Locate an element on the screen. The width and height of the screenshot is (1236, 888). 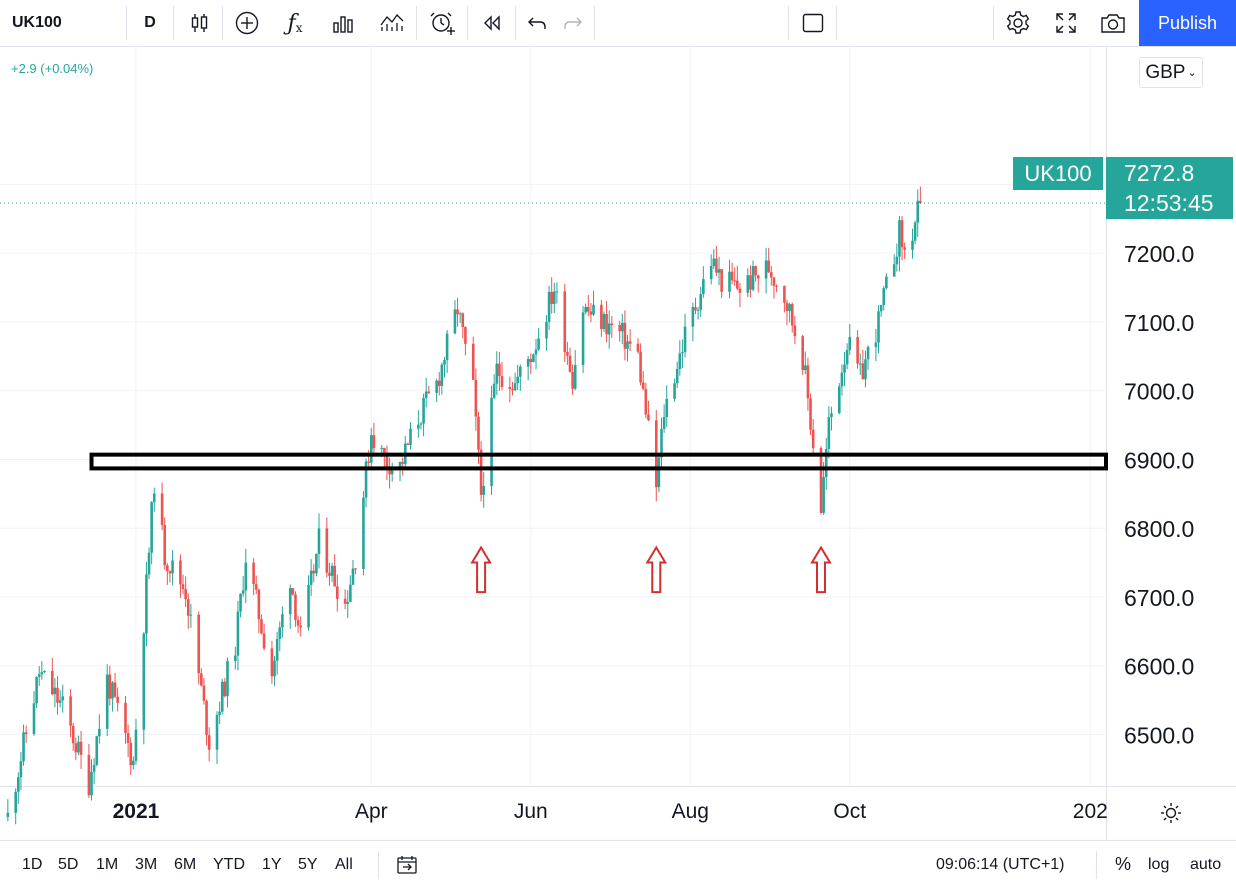
settings-icon is located at coordinates (1018, 23).